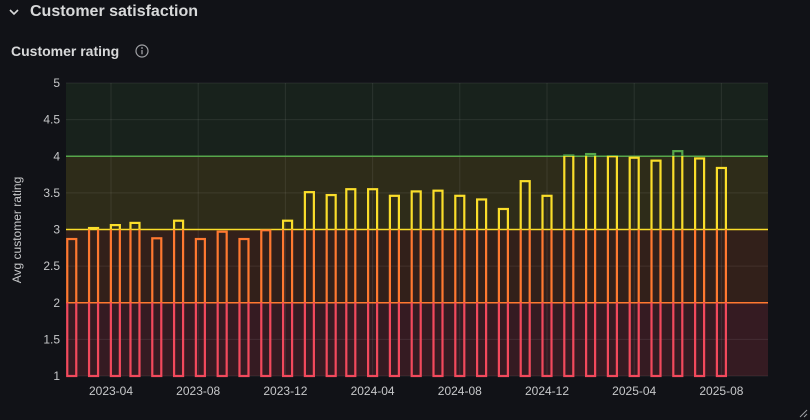 Image resolution: width=810 pixels, height=420 pixels. Describe the element at coordinates (56, 230) in the screenshot. I see `y-tick-label: 3` at that location.